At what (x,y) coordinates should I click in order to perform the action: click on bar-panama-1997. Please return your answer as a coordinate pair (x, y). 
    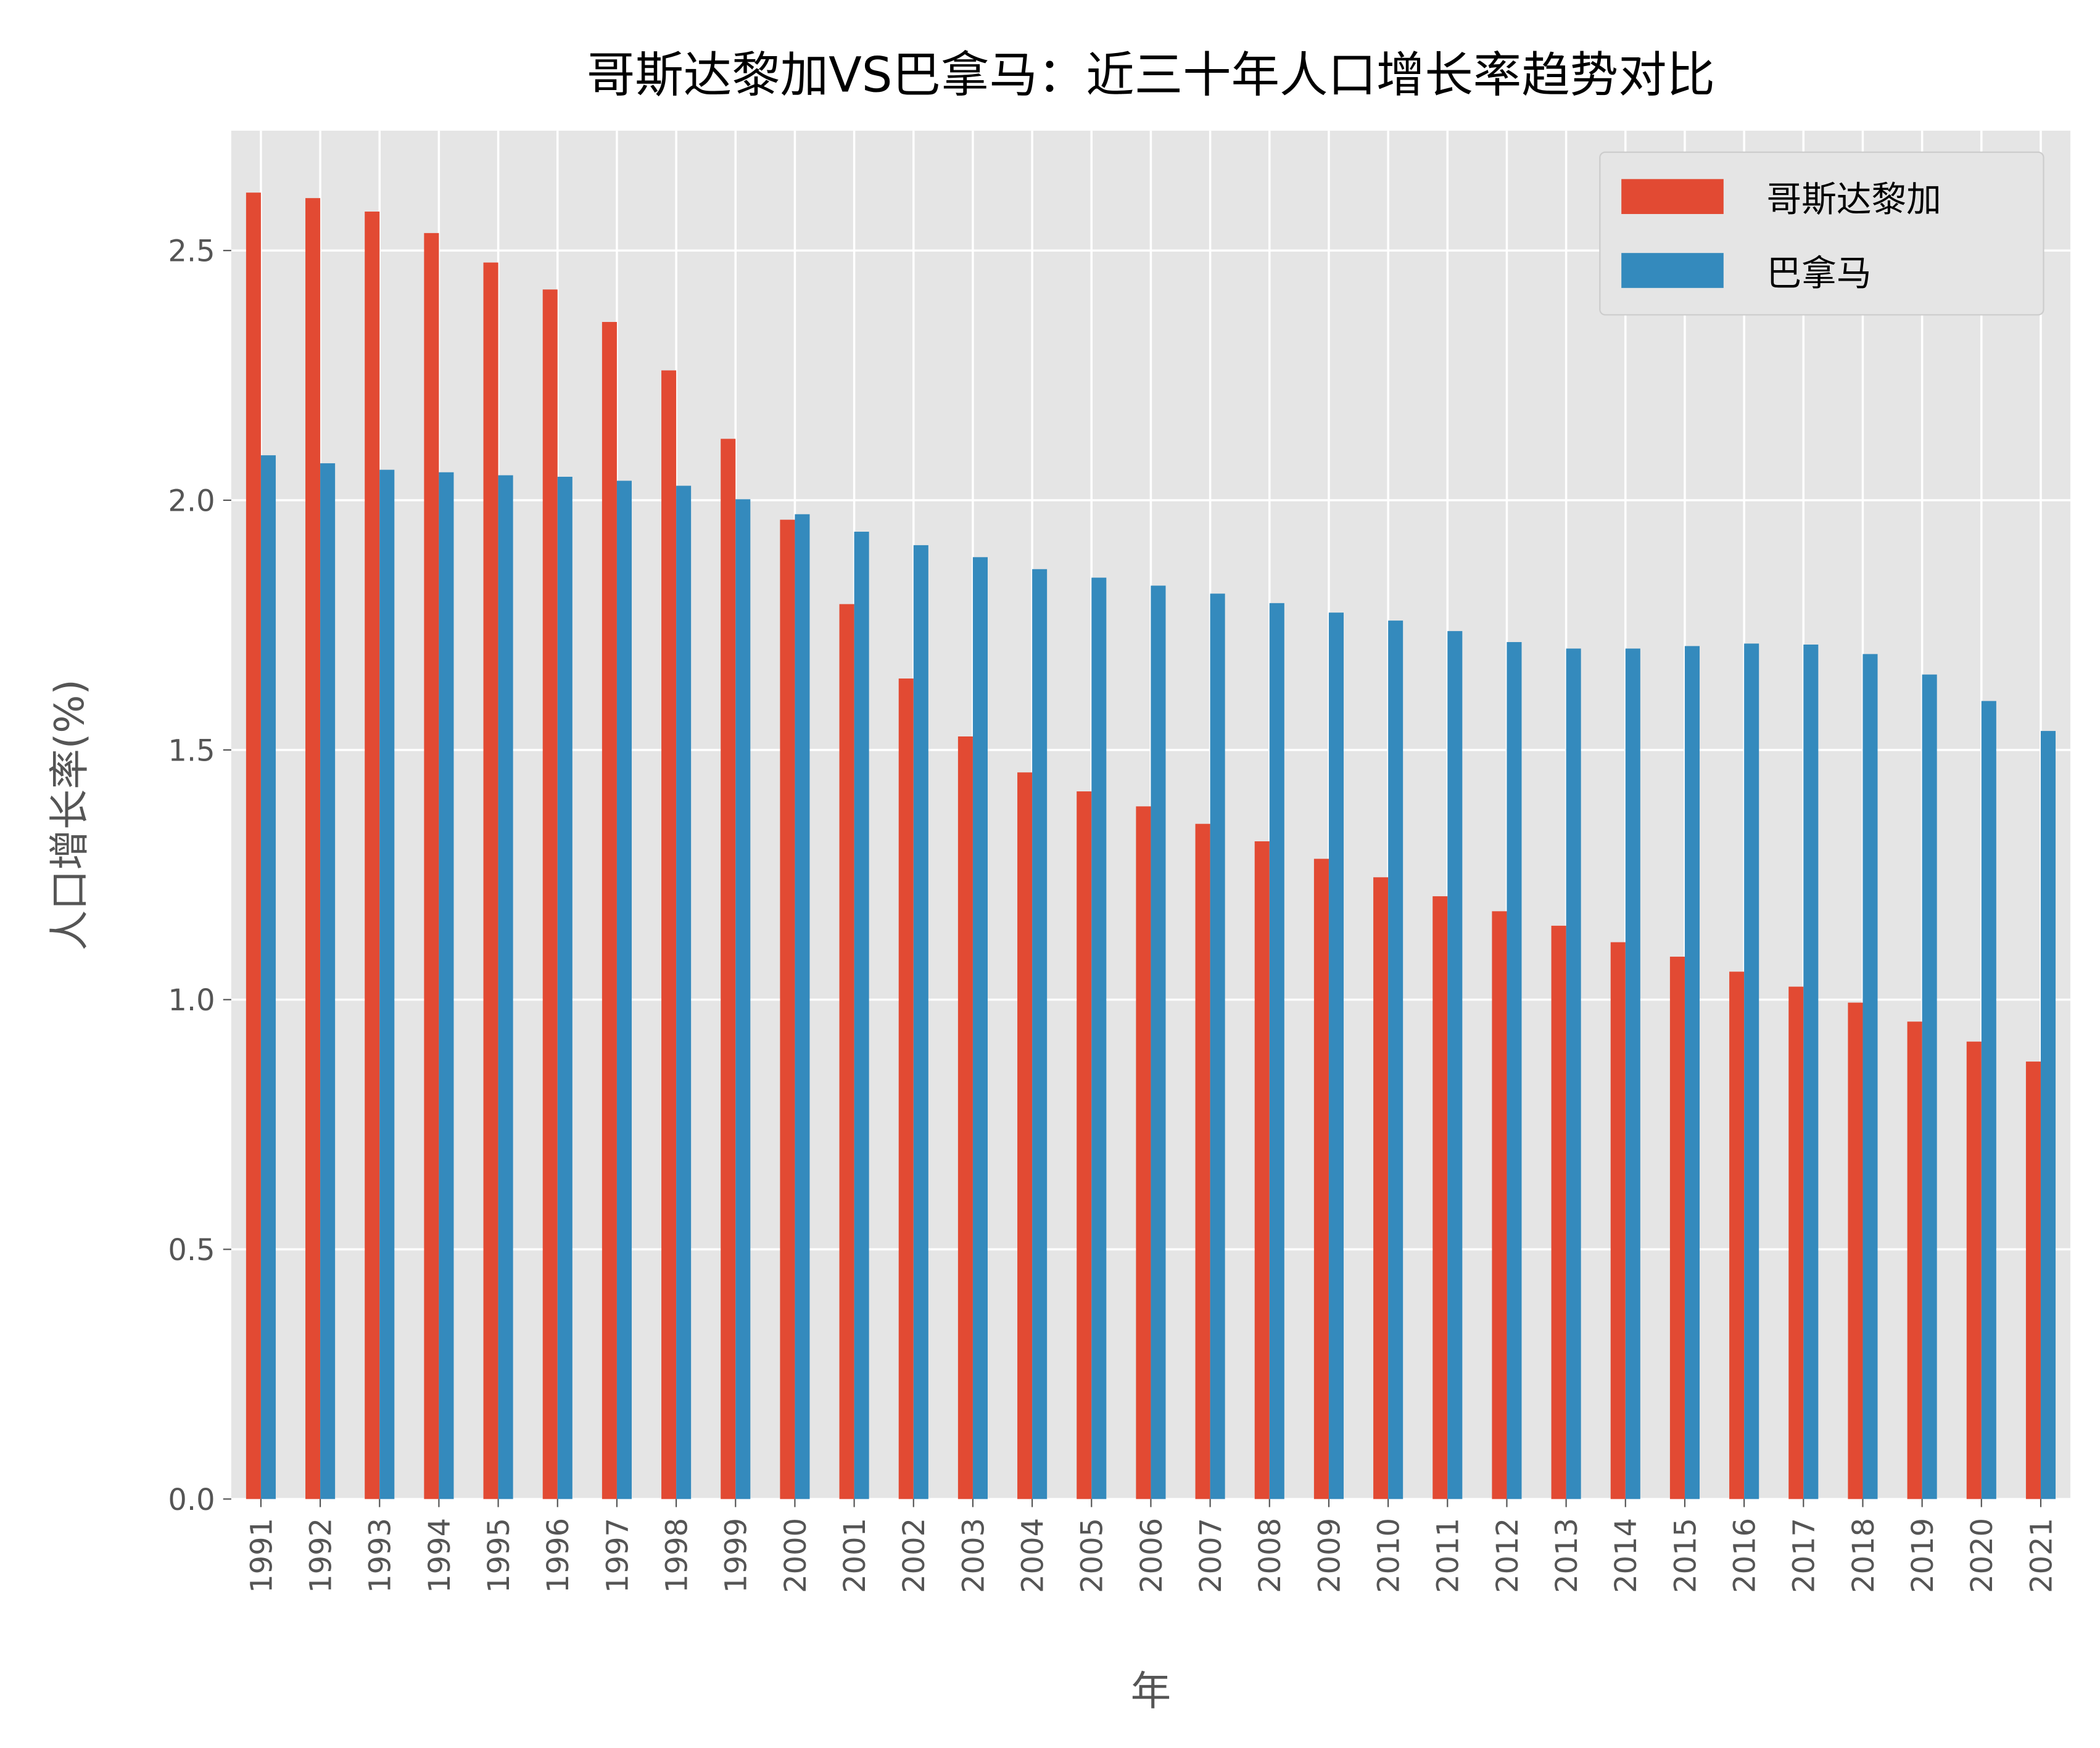
    Looking at the image, I should click on (624, 989).